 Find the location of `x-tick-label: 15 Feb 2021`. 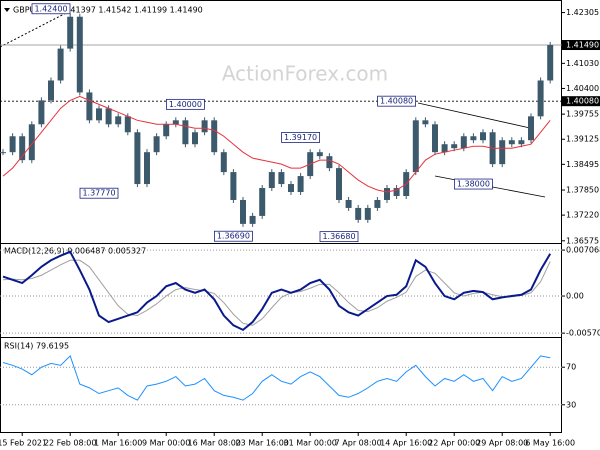

x-tick-label: 15 Feb 2021 is located at coordinates (23, 443).